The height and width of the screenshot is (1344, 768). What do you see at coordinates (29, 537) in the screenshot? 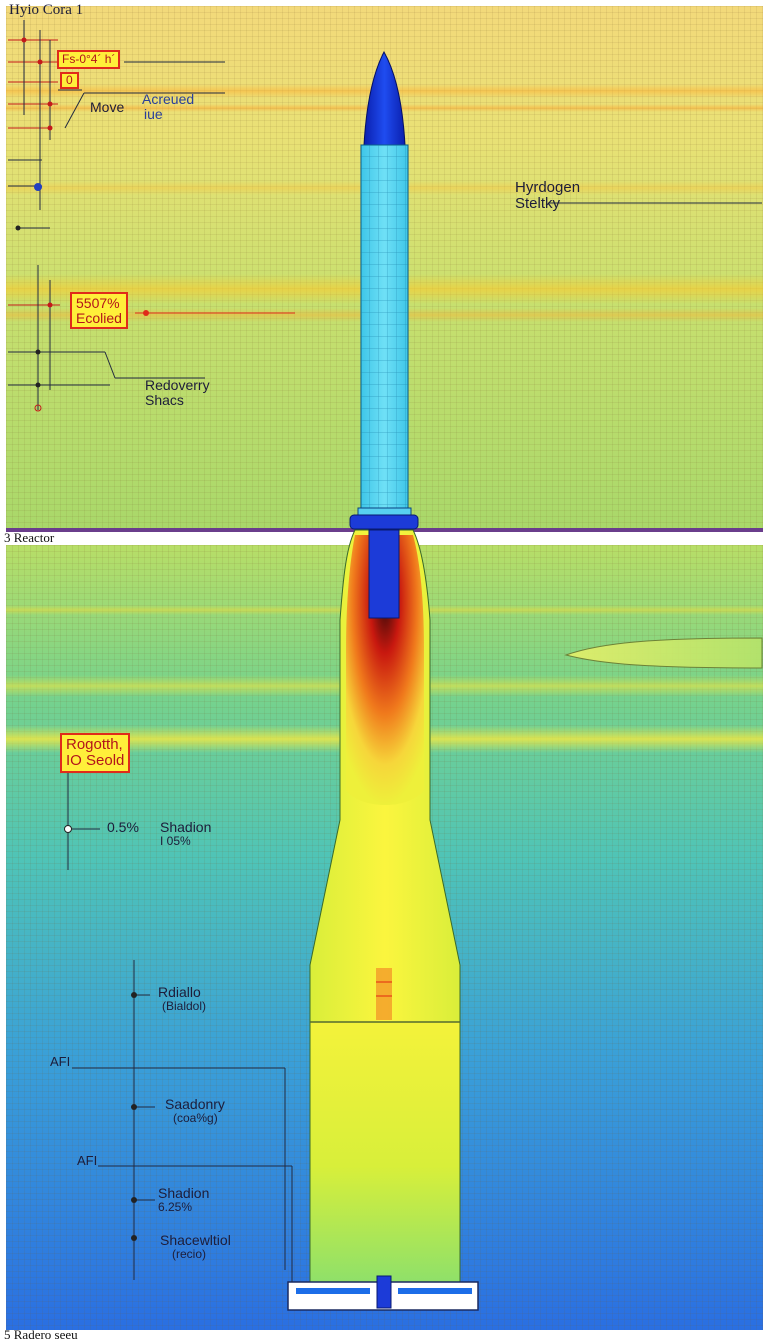
I see `reactor-caption: 3 Reactor` at bounding box center [29, 537].